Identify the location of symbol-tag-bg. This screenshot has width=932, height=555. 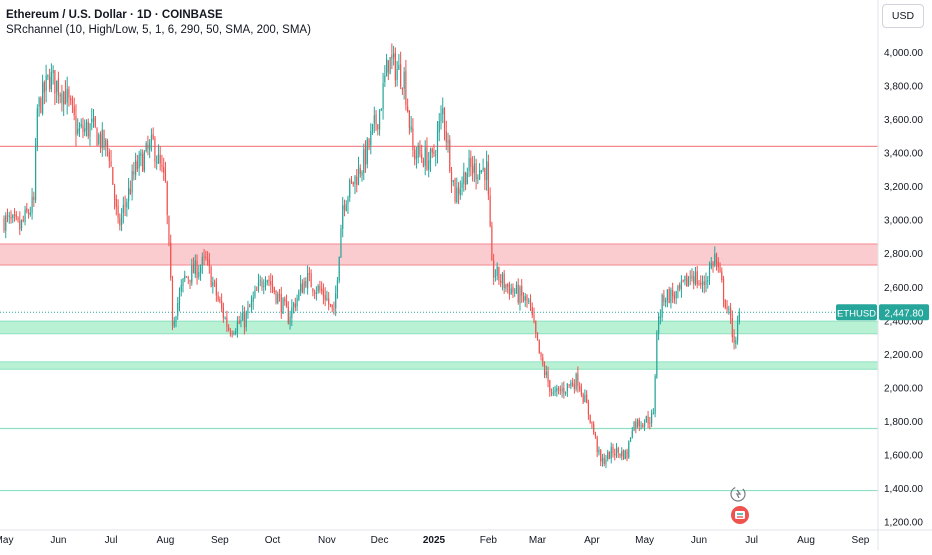
(856, 312).